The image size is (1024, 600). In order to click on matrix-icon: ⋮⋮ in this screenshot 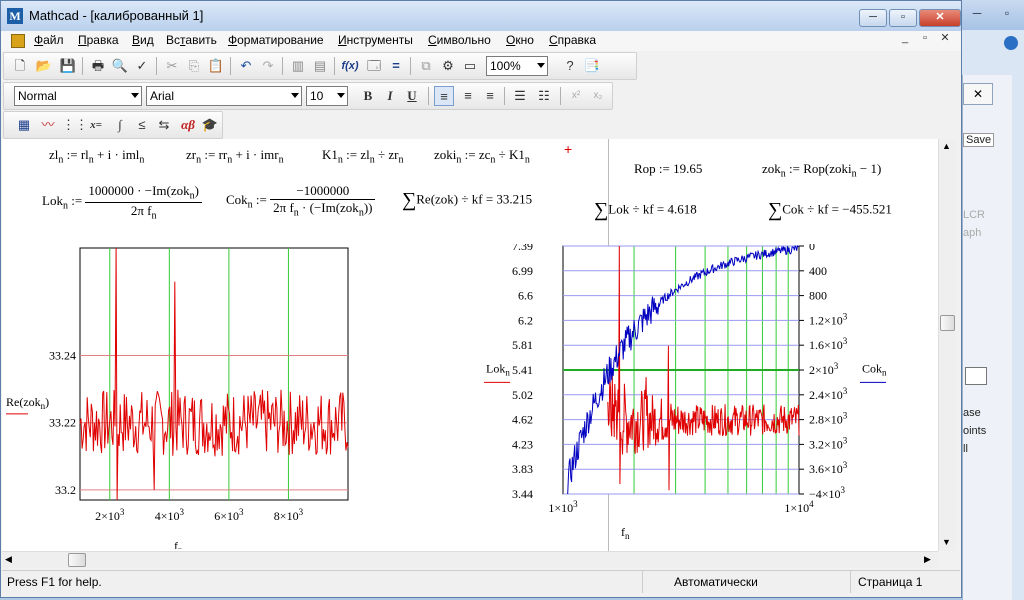, I will do `click(75, 124)`.